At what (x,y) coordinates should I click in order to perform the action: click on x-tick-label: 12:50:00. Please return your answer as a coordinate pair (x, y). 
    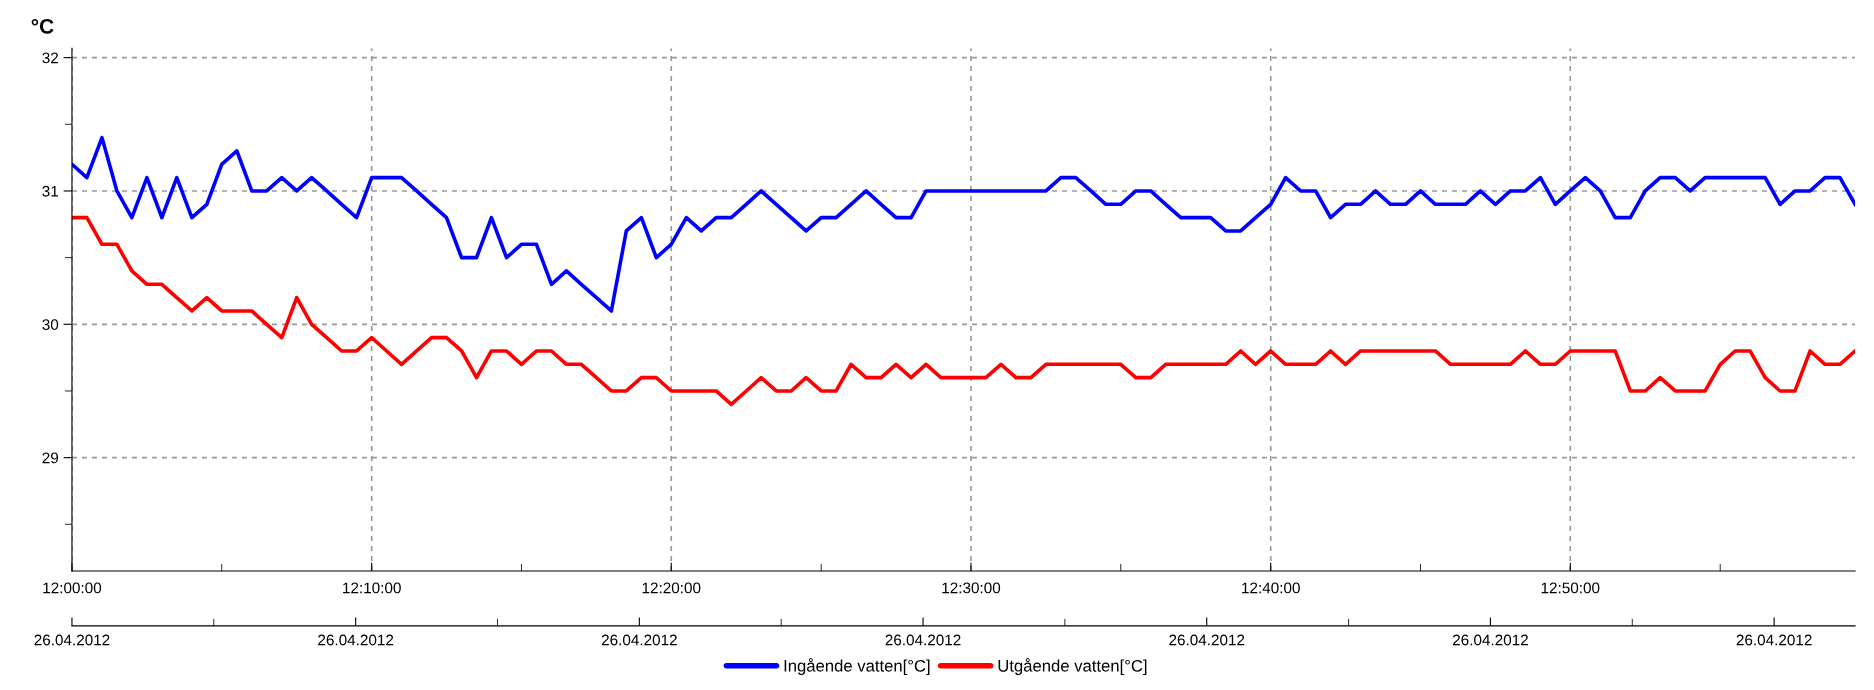
    Looking at the image, I should click on (1570, 588).